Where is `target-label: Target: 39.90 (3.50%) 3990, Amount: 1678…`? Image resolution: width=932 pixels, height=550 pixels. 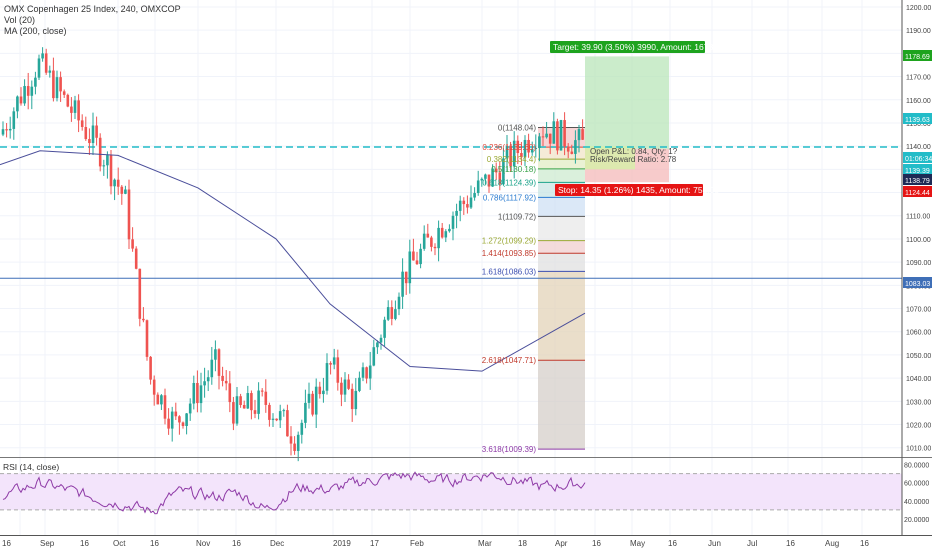
target-label: Target: 39.90 (3.50%) 3990, Amount: 1678… is located at coordinates (637, 47).